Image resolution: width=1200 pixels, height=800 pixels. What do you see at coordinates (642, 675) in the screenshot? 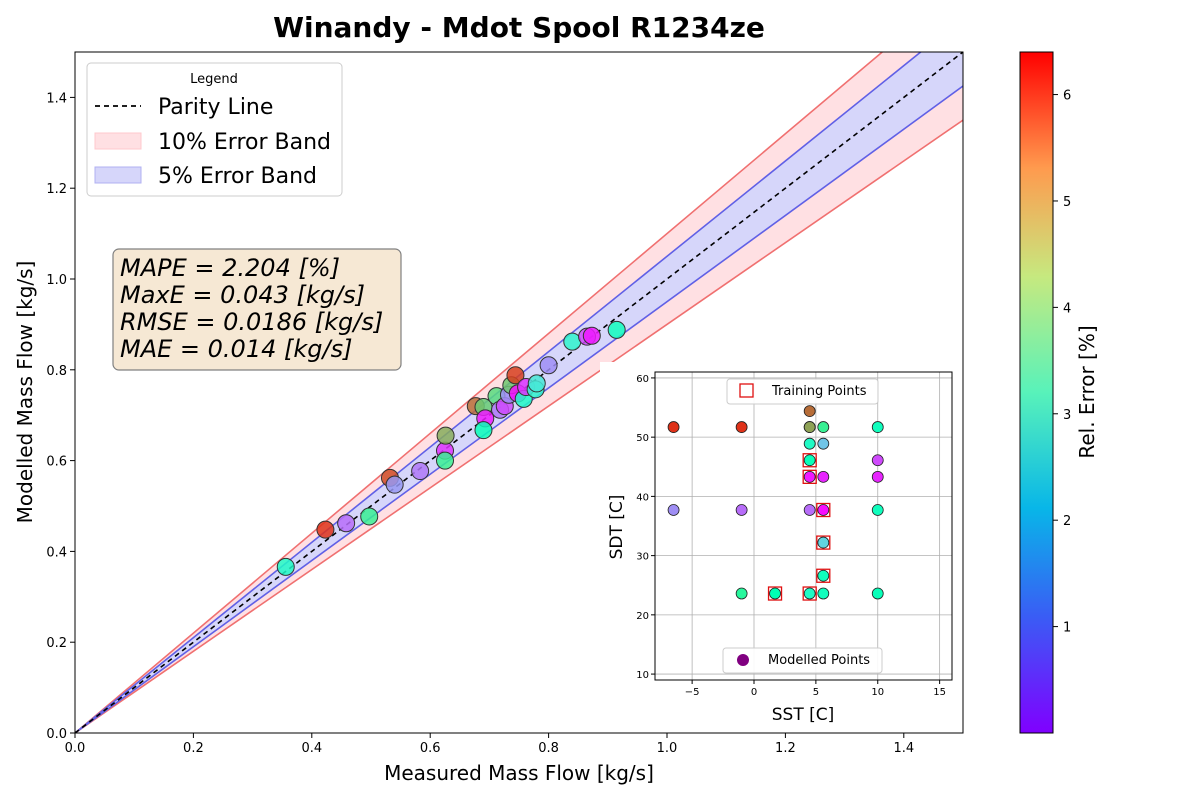
I see `inset-y-tick-label: 10` at bounding box center [642, 675].